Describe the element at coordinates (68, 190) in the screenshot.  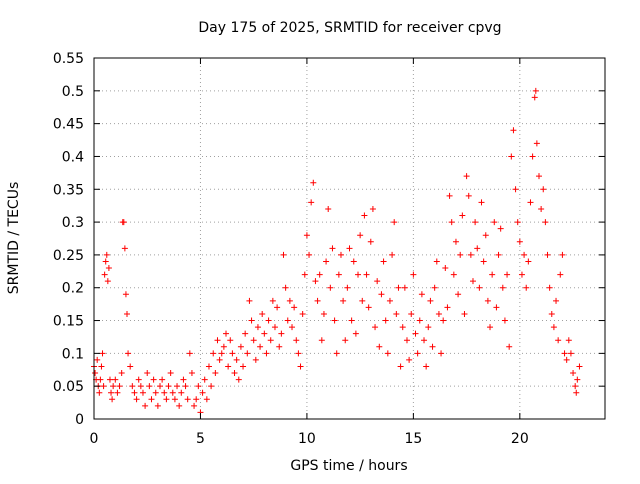
I see `y-tick-label: 0.35` at that location.